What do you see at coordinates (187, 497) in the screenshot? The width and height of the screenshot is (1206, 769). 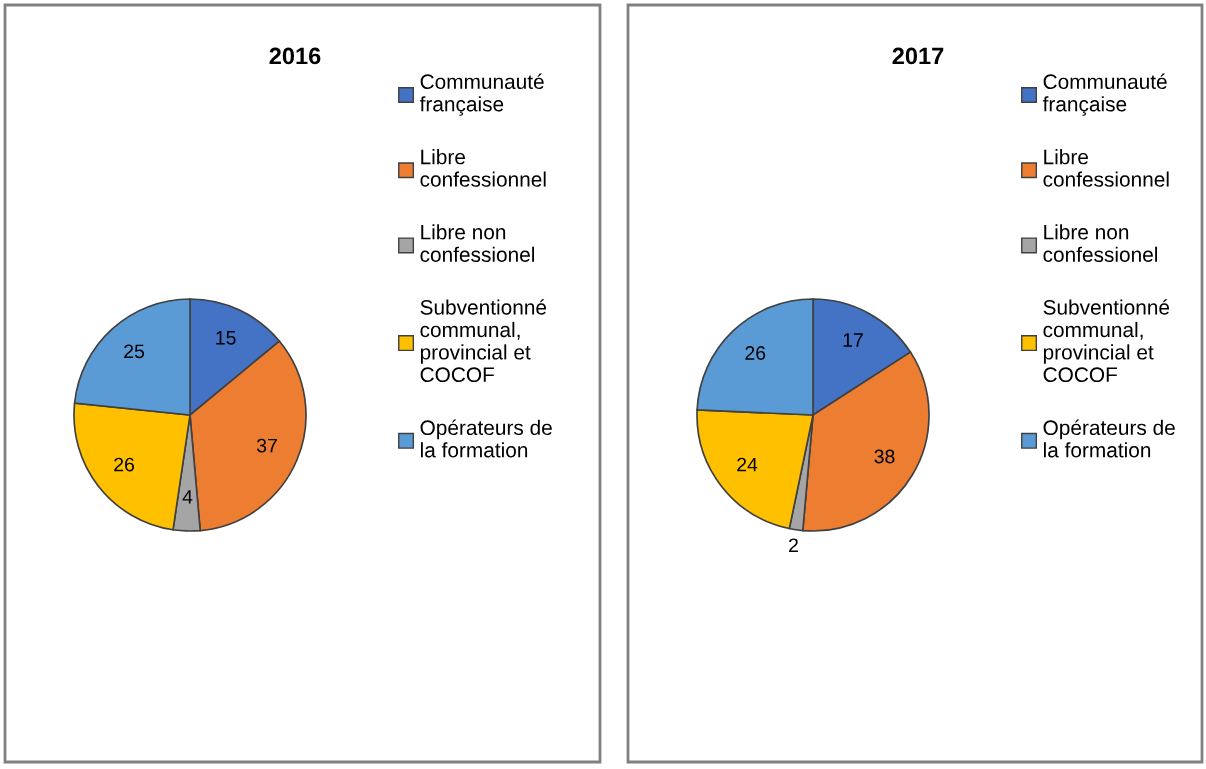 I see `data-label: 4` at bounding box center [187, 497].